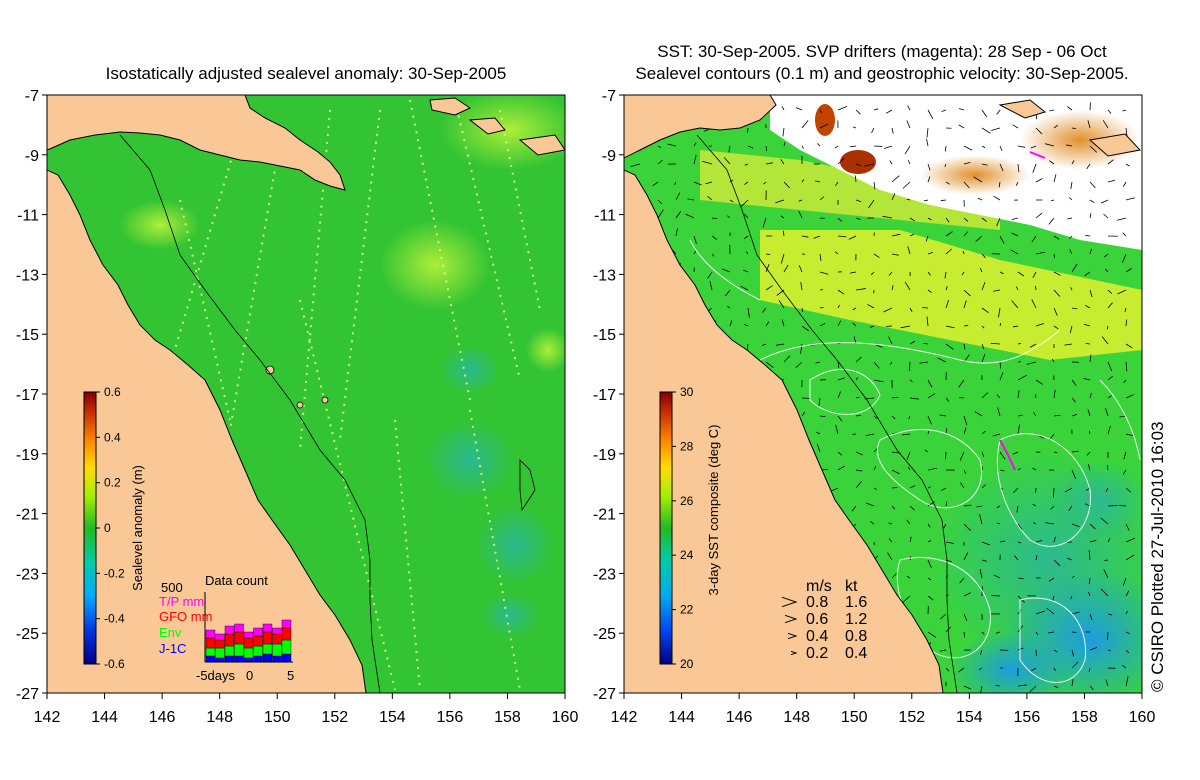 This screenshot has height=780, width=1200. What do you see at coordinates (604, 515) in the screenshot?
I see `lat-tick-label: -21` at bounding box center [604, 515].